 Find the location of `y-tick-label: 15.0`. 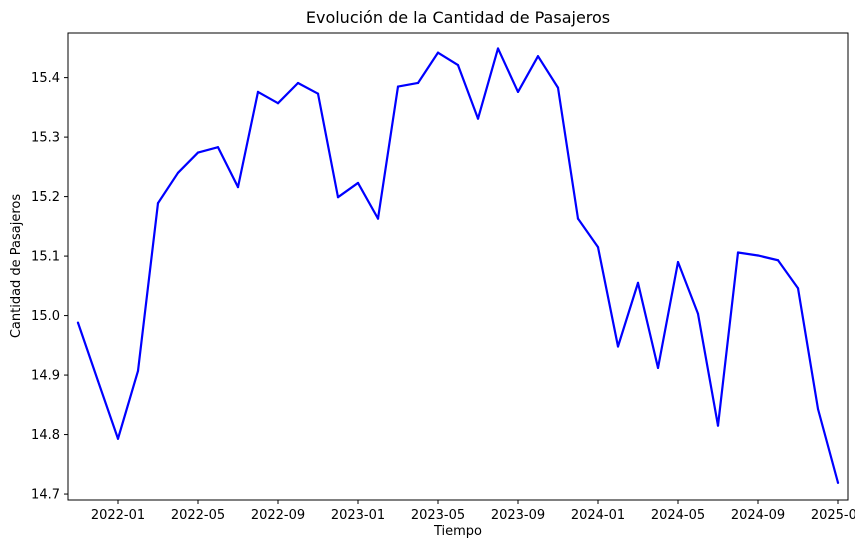

y-tick-label: 15.0 is located at coordinates (45, 316).